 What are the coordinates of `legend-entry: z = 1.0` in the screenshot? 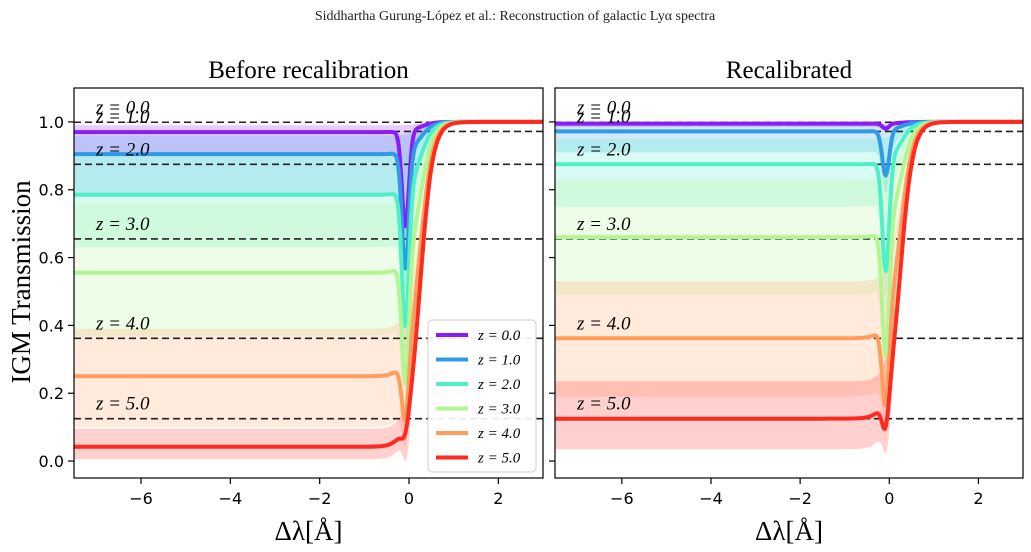 It's located at (499, 361).